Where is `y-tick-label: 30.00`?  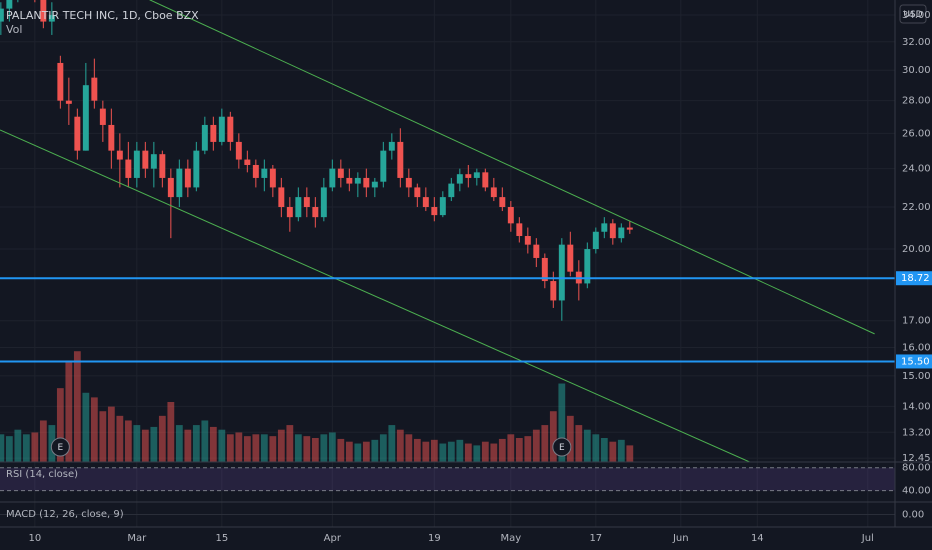 y-tick-label: 30.00 is located at coordinates (916, 70).